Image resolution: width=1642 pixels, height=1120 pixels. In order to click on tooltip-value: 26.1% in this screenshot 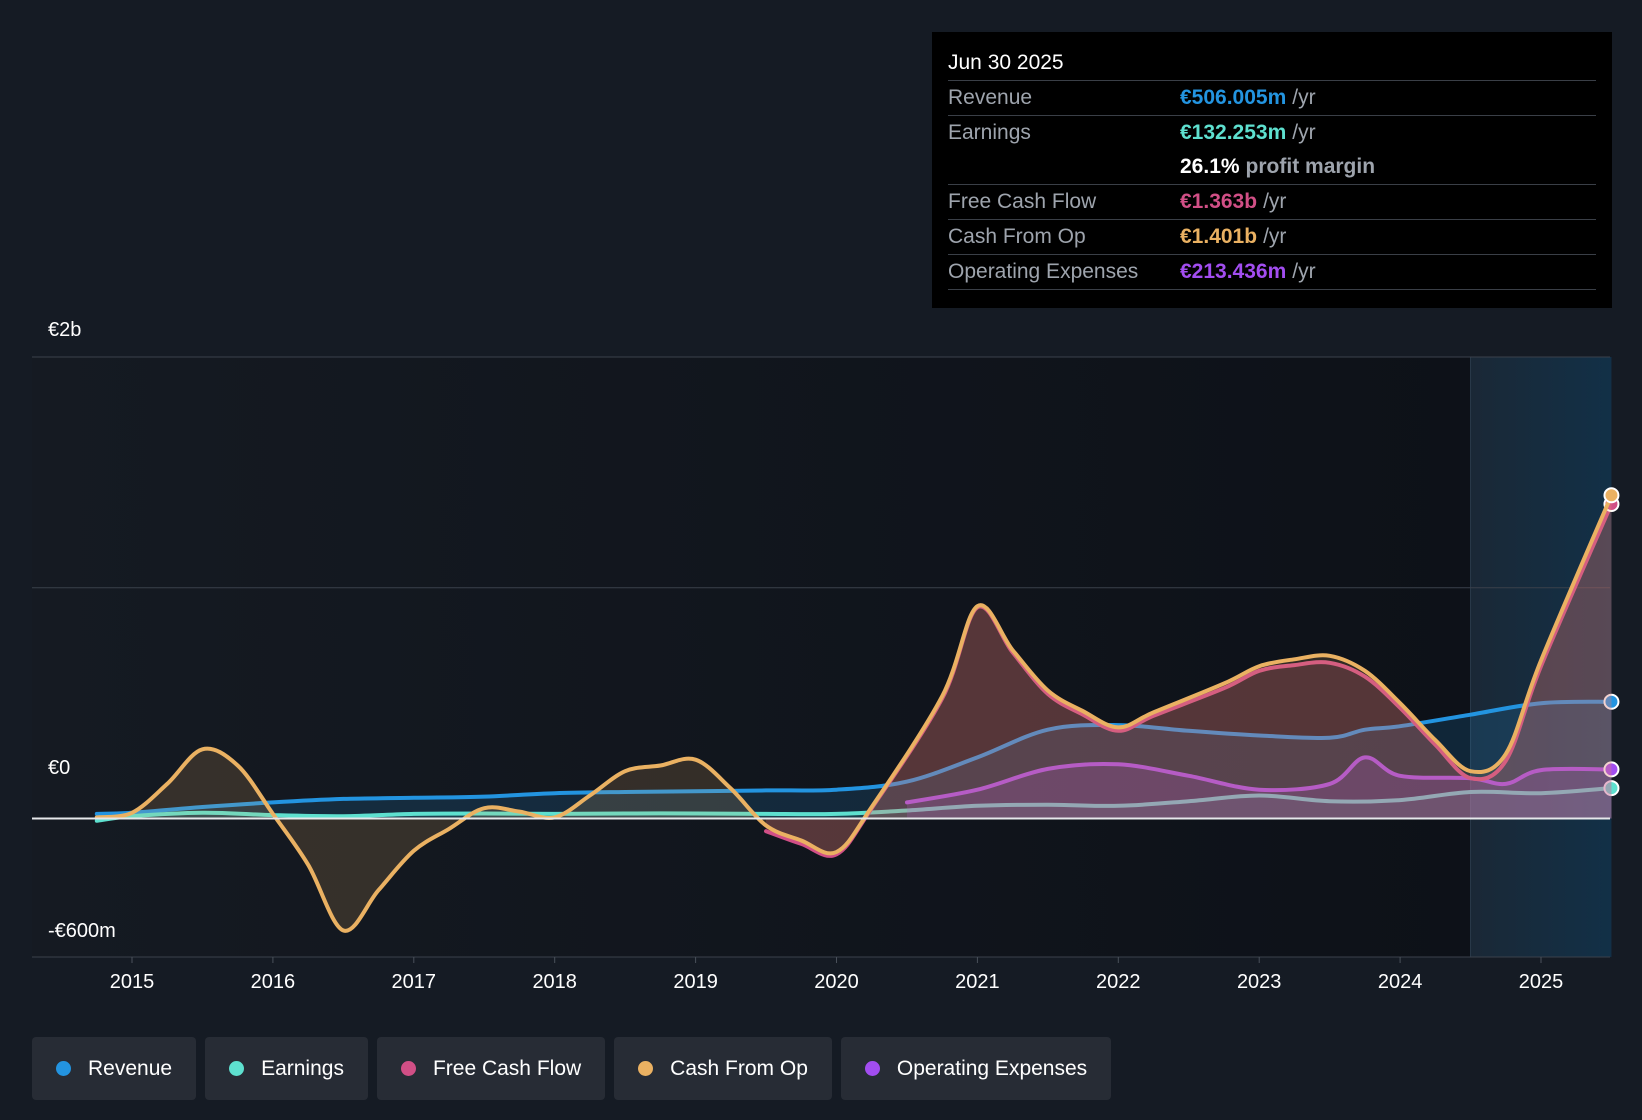, I will do `click(1210, 166)`.